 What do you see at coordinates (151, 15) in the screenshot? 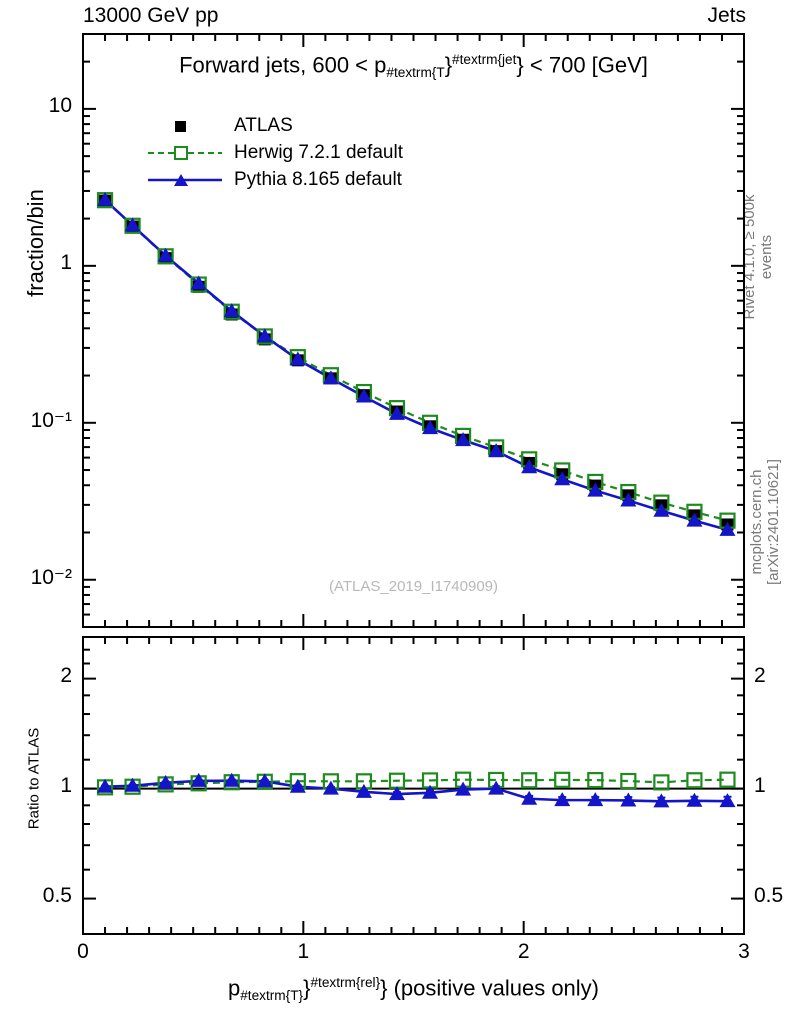
I see `header-collision-energy: 13000 GeV pp` at bounding box center [151, 15].